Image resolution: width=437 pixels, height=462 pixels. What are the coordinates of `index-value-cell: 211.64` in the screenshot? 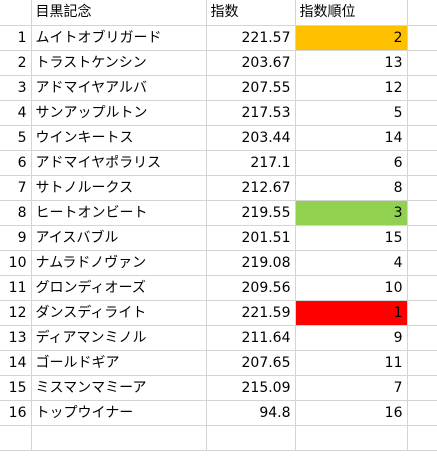 It's located at (251, 338).